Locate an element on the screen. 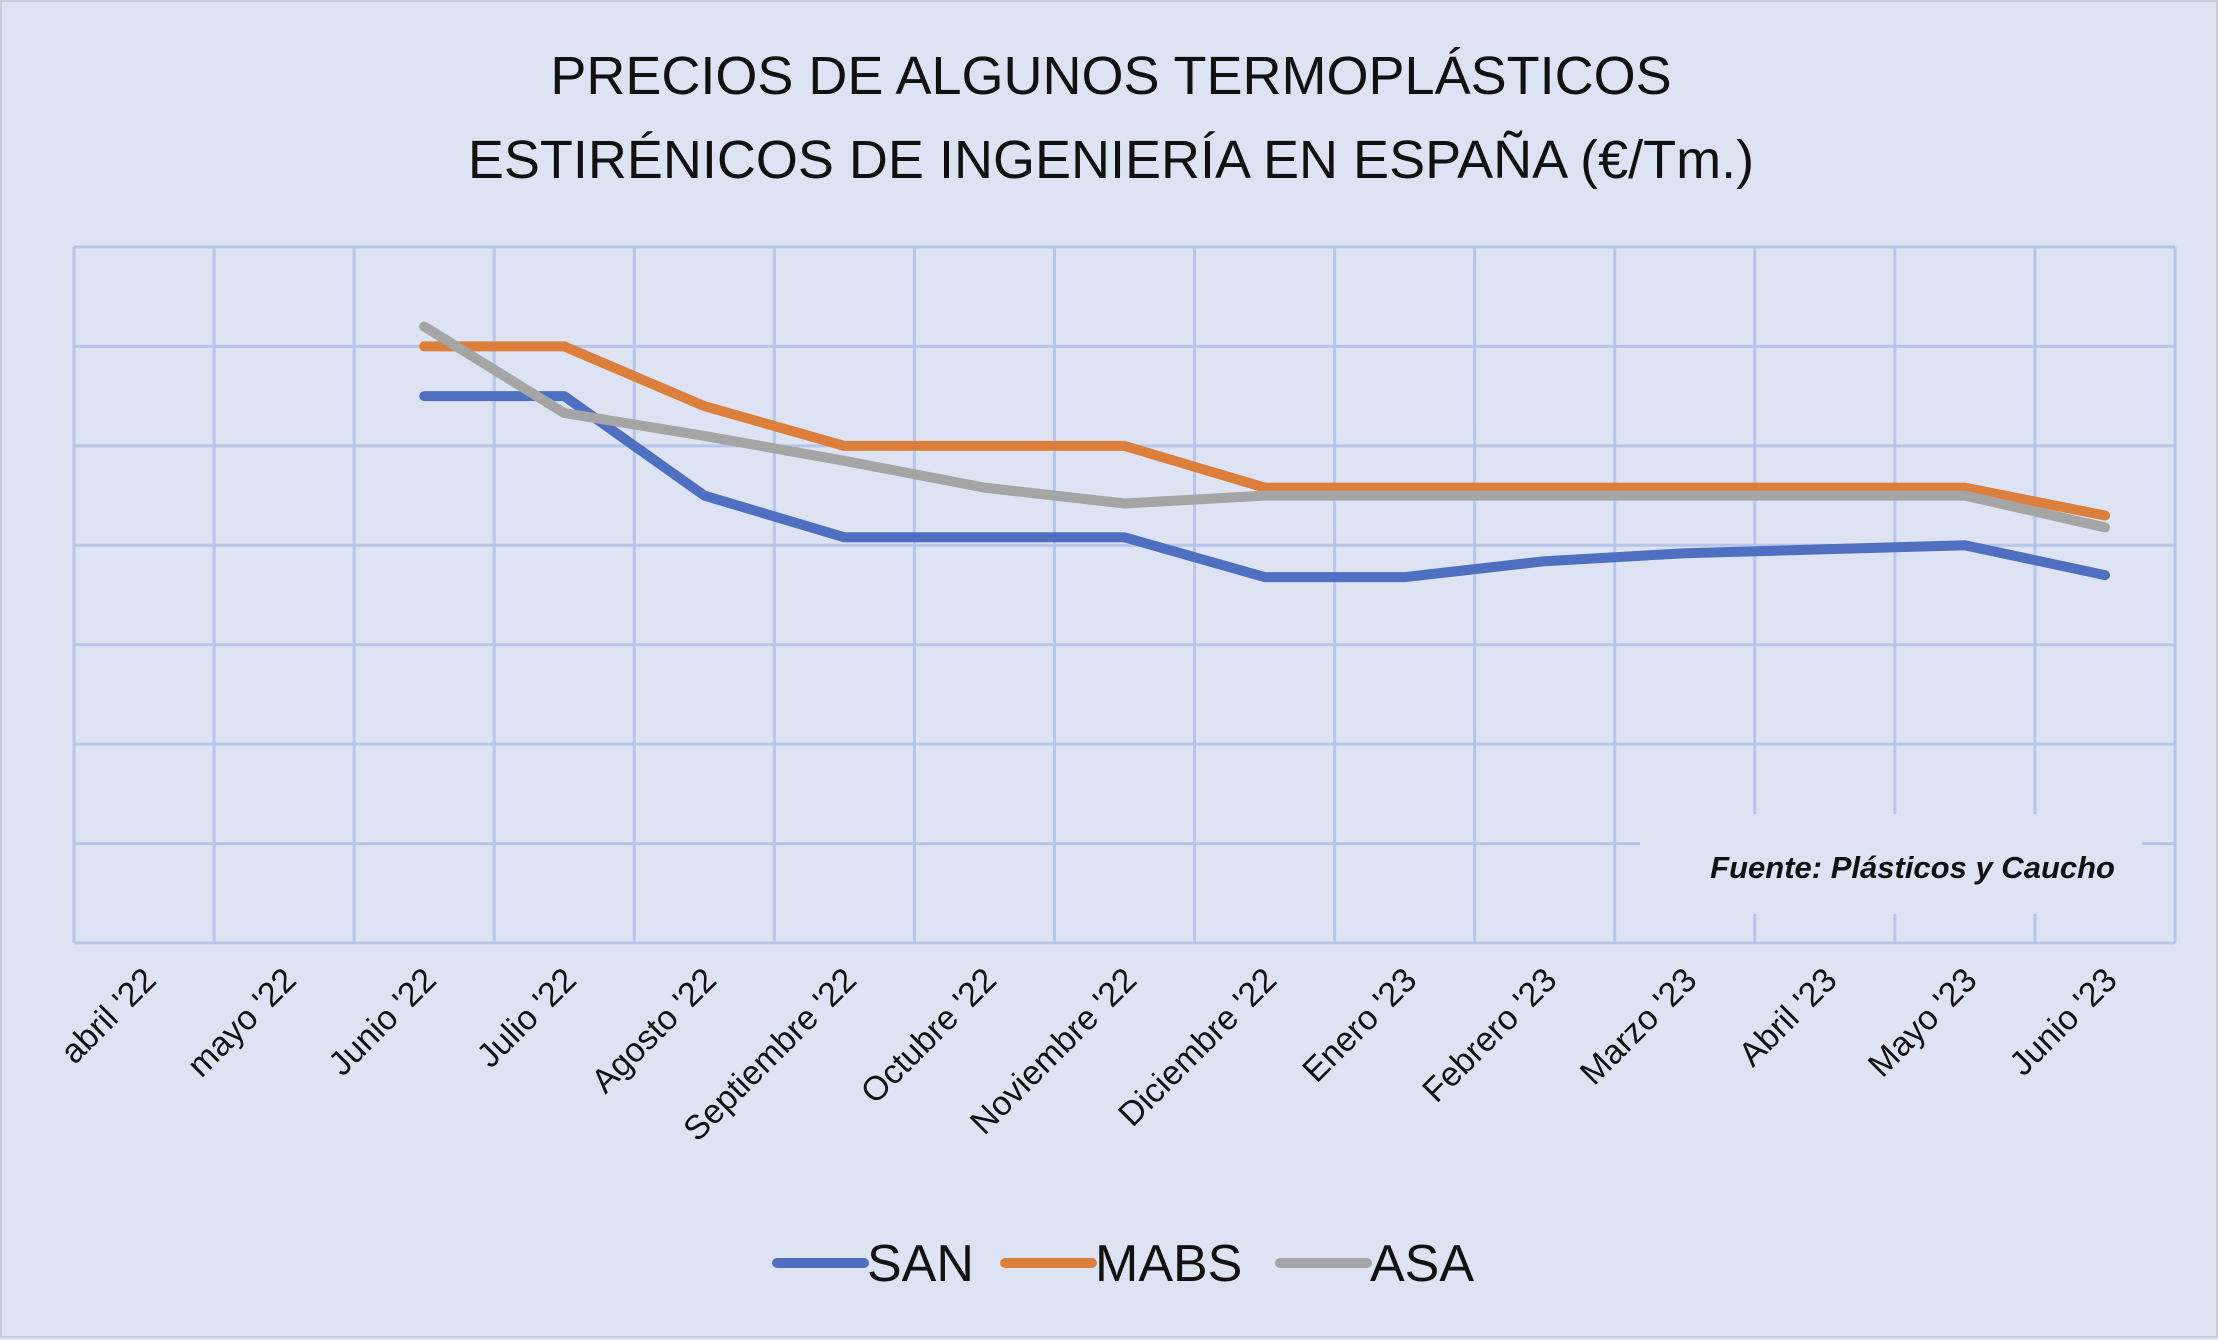 This screenshot has width=2218, height=1340. x-tick-label-6: Octubre '22 is located at coordinates (929, 1036).